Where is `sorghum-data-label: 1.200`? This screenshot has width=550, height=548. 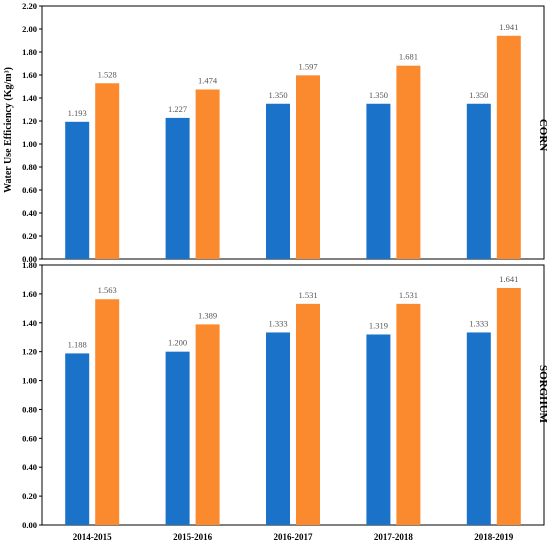
sorghum-data-label: 1.200 is located at coordinates (177, 343).